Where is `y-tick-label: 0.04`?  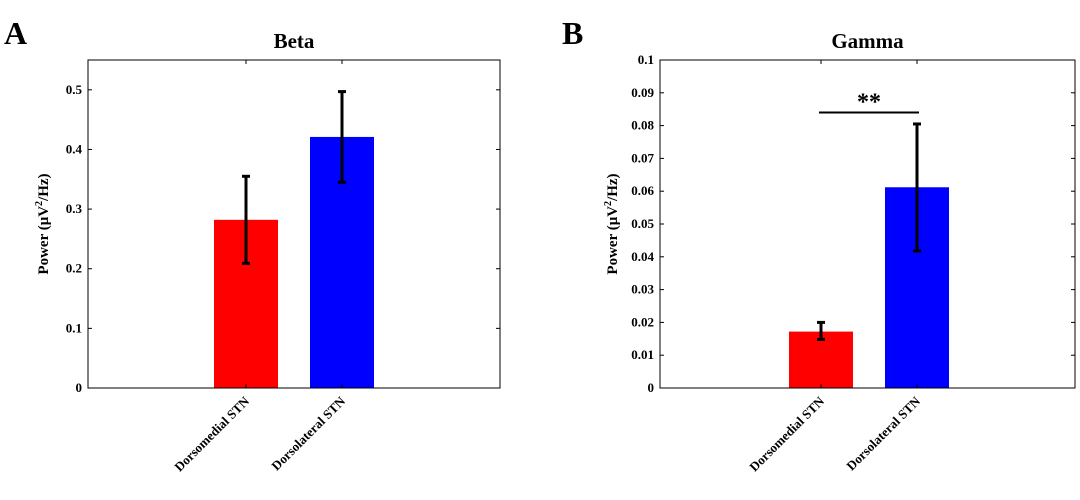
y-tick-label: 0.04 is located at coordinates (642, 256).